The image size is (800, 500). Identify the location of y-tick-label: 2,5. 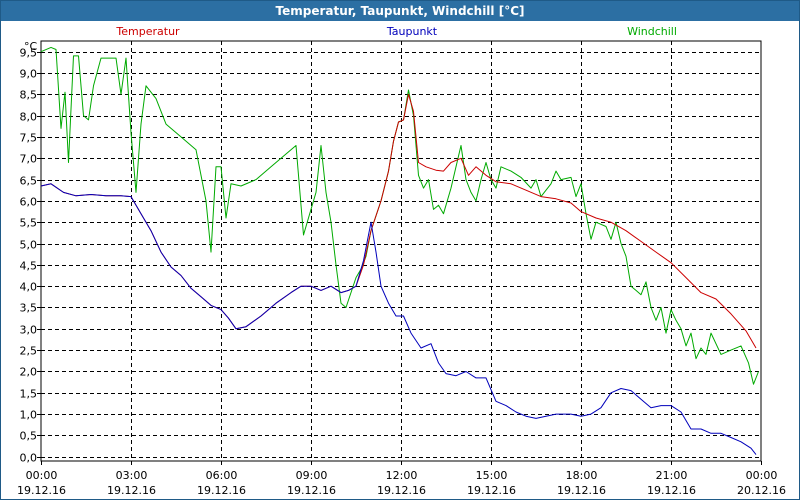
(29, 351).